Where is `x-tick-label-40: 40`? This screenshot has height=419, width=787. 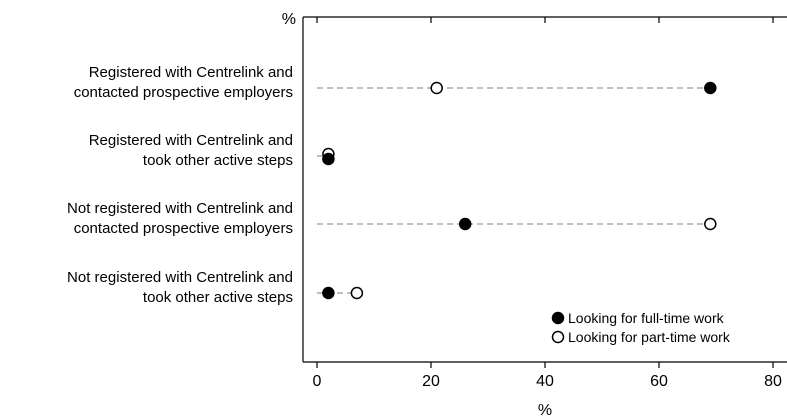 x-tick-label-40: 40 is located at coordinates (545, 381).